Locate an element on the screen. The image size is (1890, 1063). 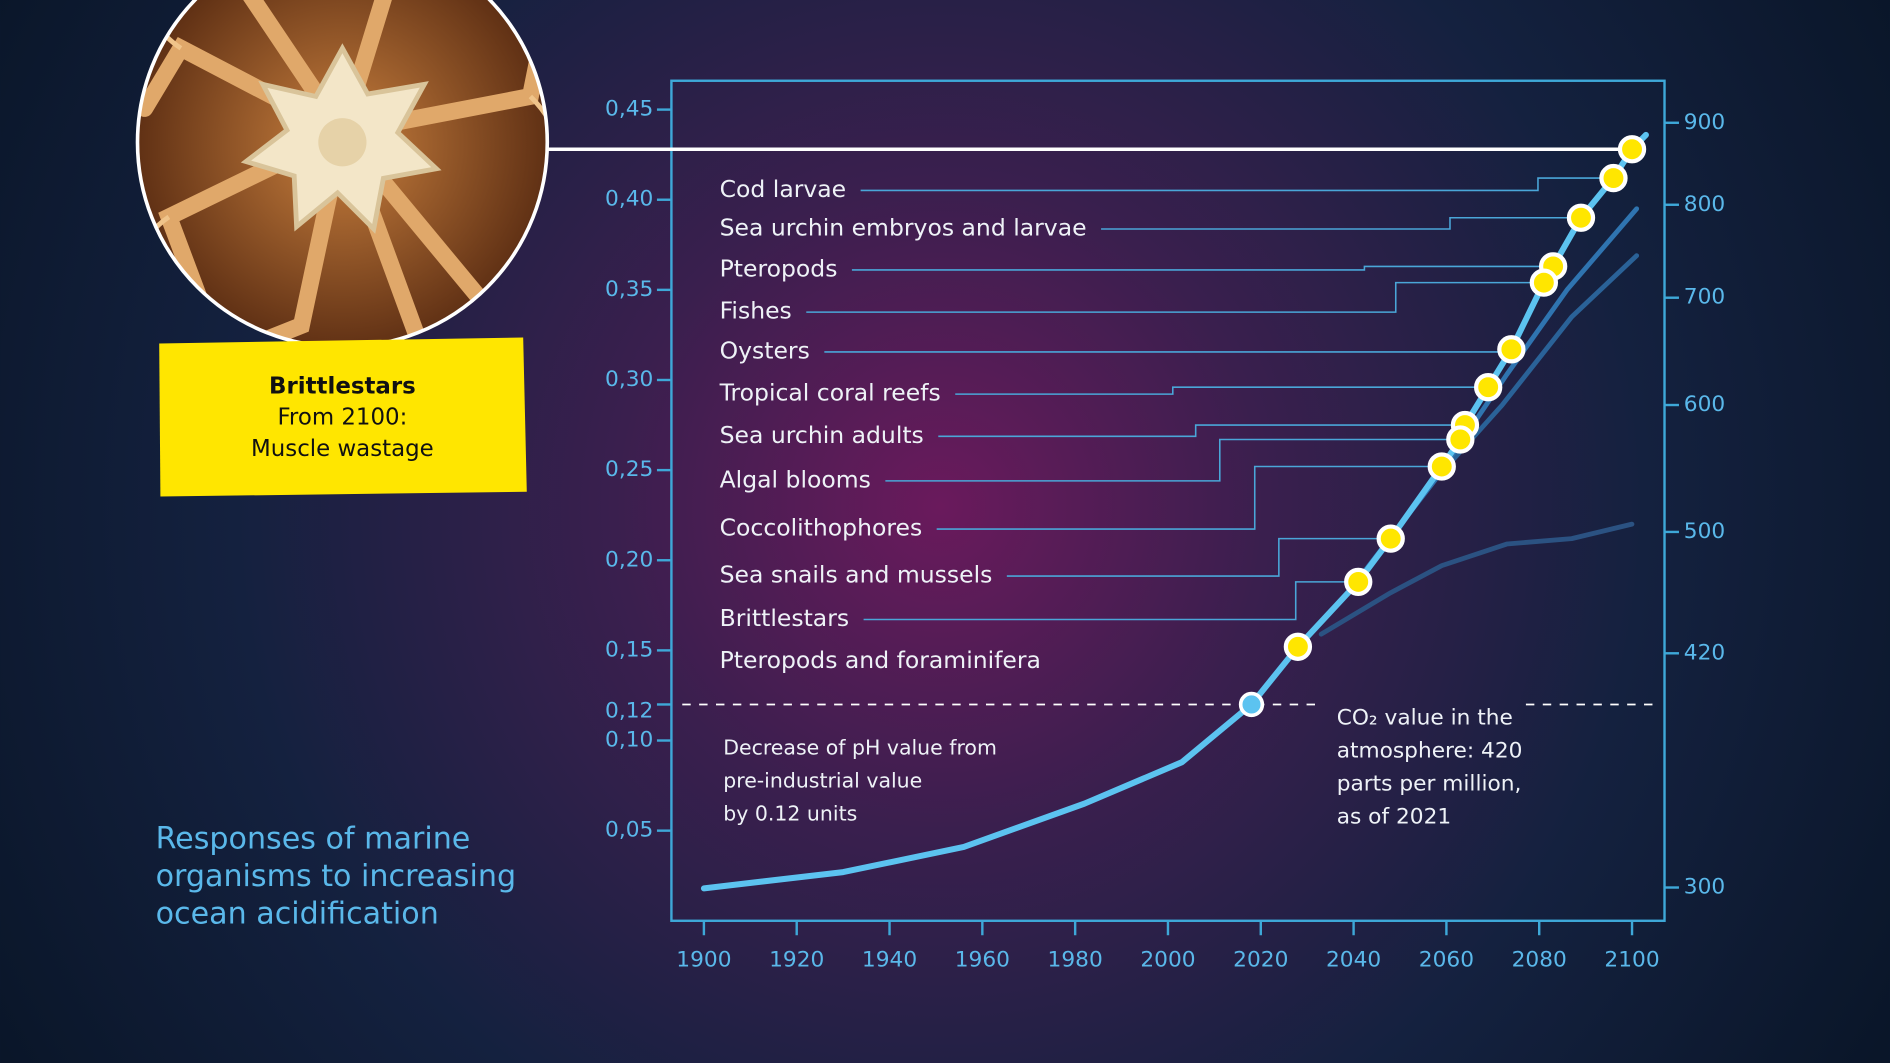
annotation: parts per million, is located at coordinates (1429, 784).